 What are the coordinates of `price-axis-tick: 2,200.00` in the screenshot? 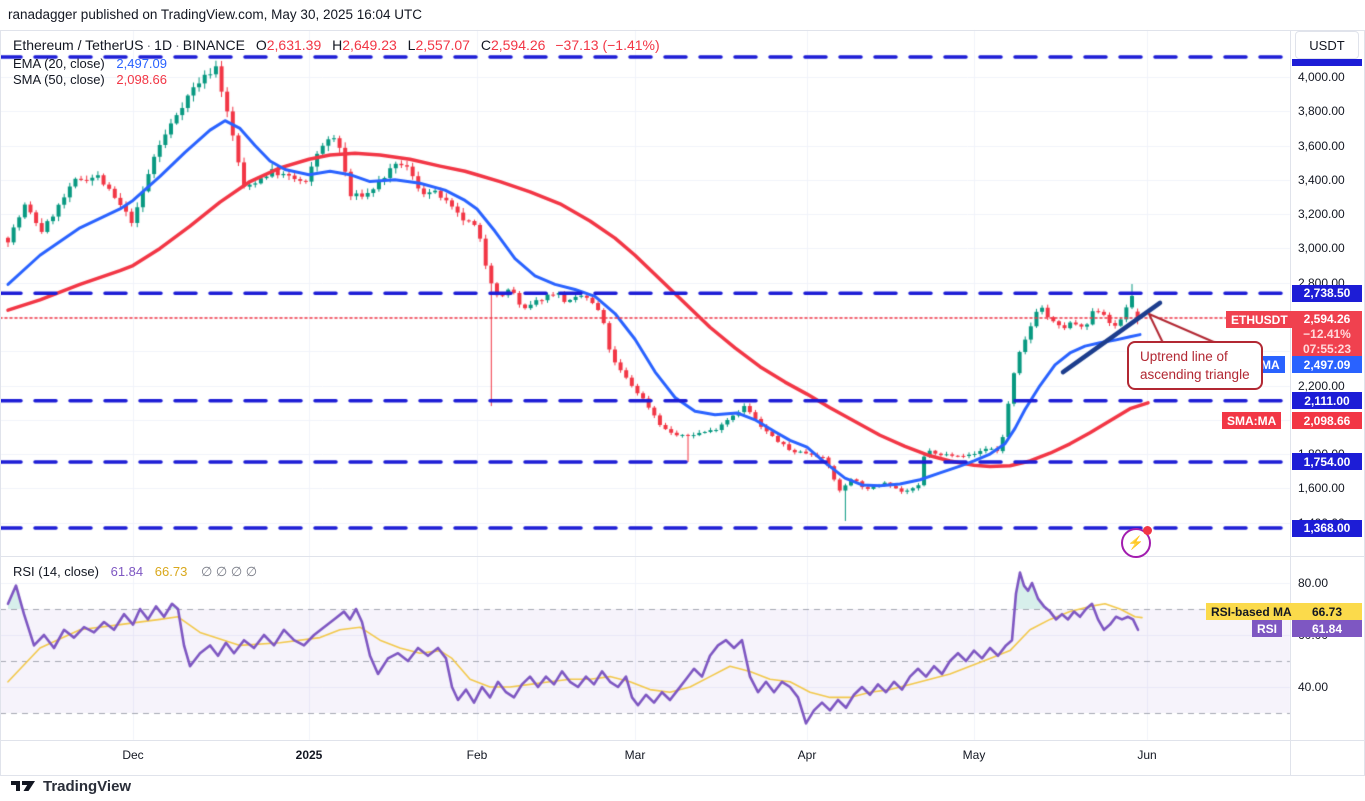 It's located at (1321, 385).